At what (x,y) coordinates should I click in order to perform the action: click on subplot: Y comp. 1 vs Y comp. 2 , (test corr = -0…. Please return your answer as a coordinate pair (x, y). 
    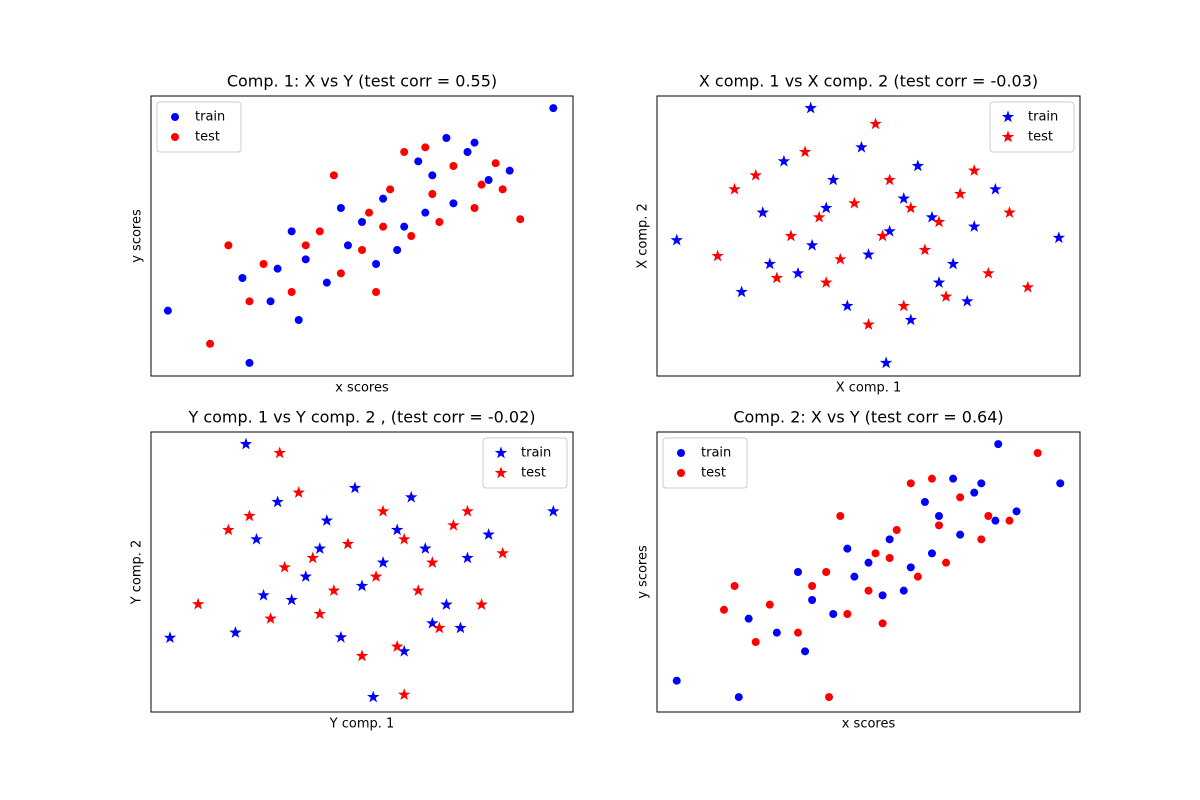
    Looking at the image, I should click on (352, 570).